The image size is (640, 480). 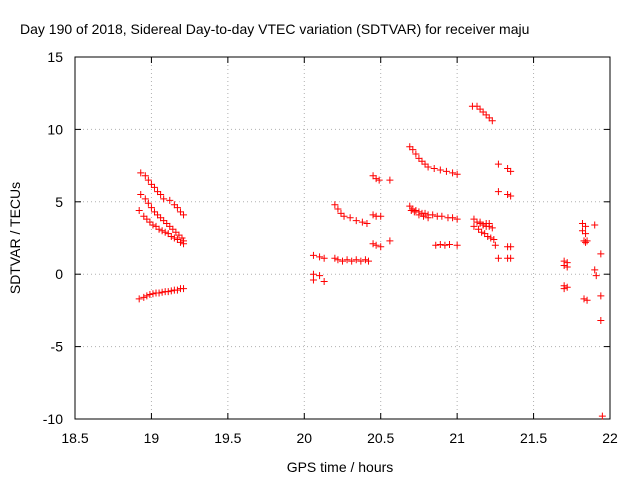 What do you see at coordinates (161, 227) in the screenshot?
I see `series-s3` at bounding box center [161, 227].